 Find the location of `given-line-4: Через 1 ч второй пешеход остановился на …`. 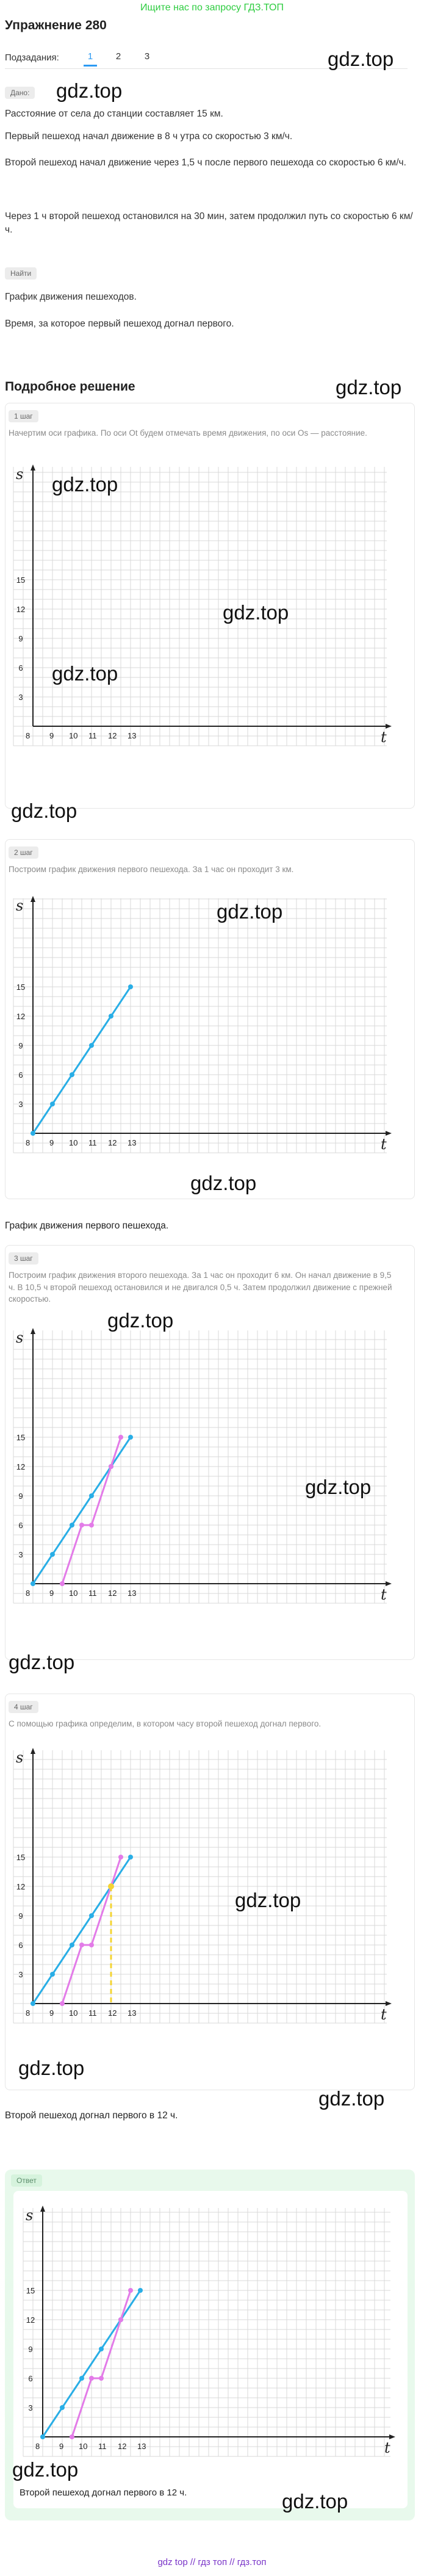

given-line-4: Через 1 ч второй пешеход остановился на … is located at coordinates (209, 223).